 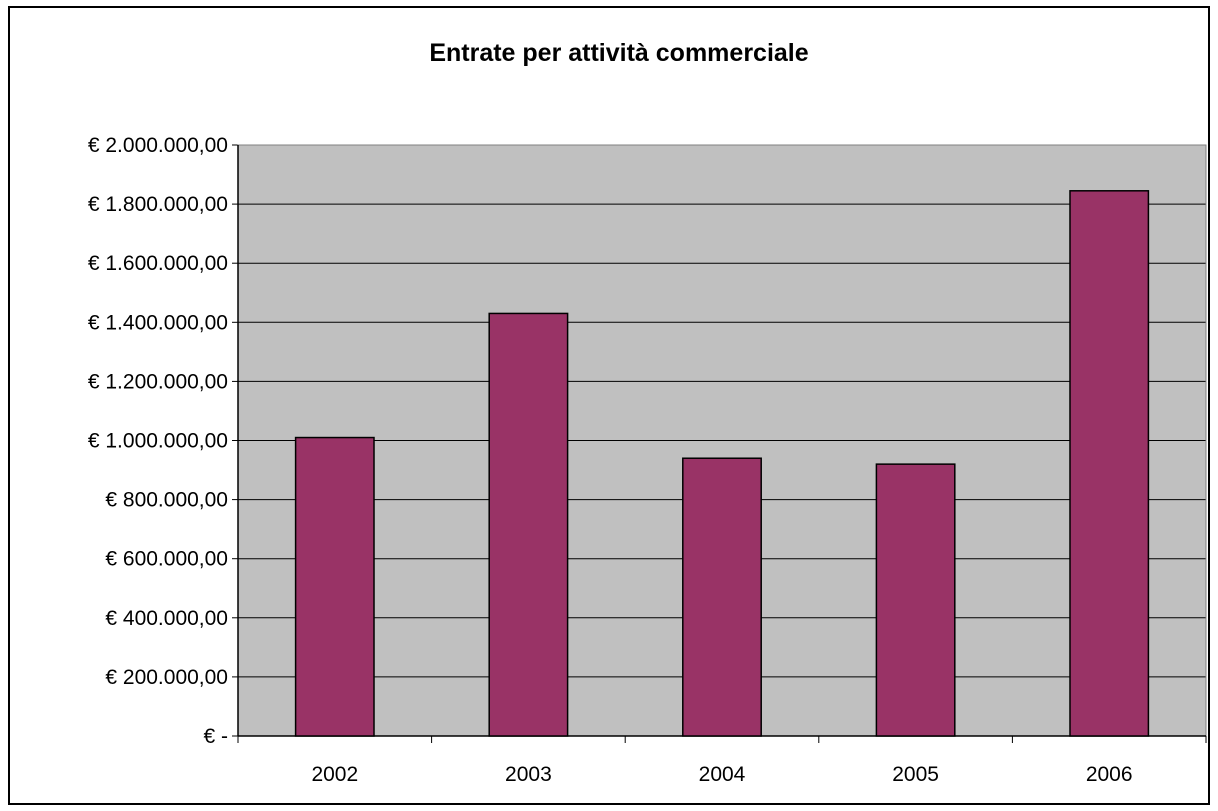 What do you see at coordinates (158, 145) in the screenshot?
I see `y-tick-label: € 2.000.000,00` at bounding box center [158, 145].